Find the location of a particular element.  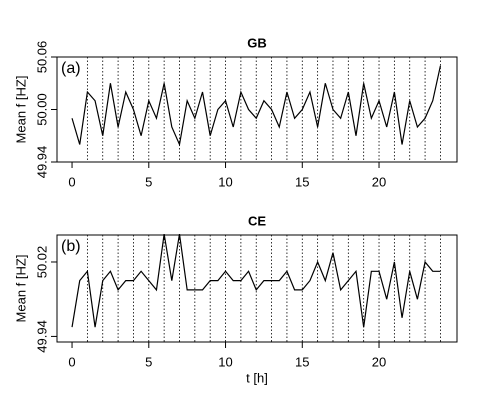

chart-title: CE is located at coordinates (257, 220).